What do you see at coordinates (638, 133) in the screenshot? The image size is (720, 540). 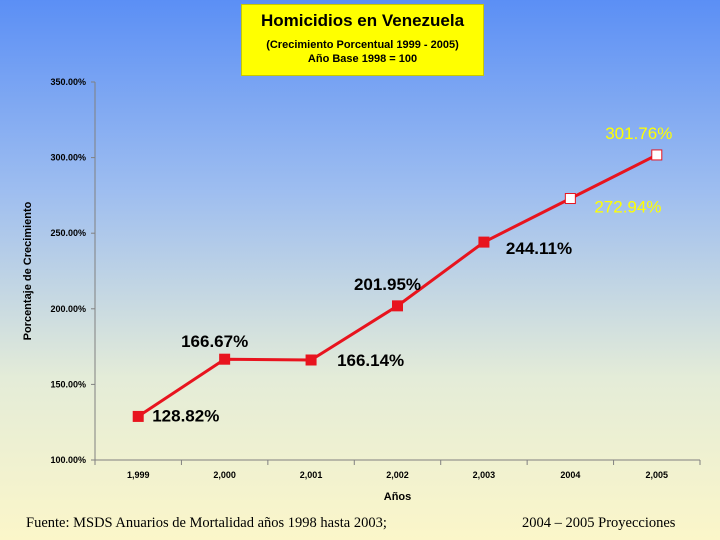 I see `data-label: 301.76%` at bounding box center [638, 133].